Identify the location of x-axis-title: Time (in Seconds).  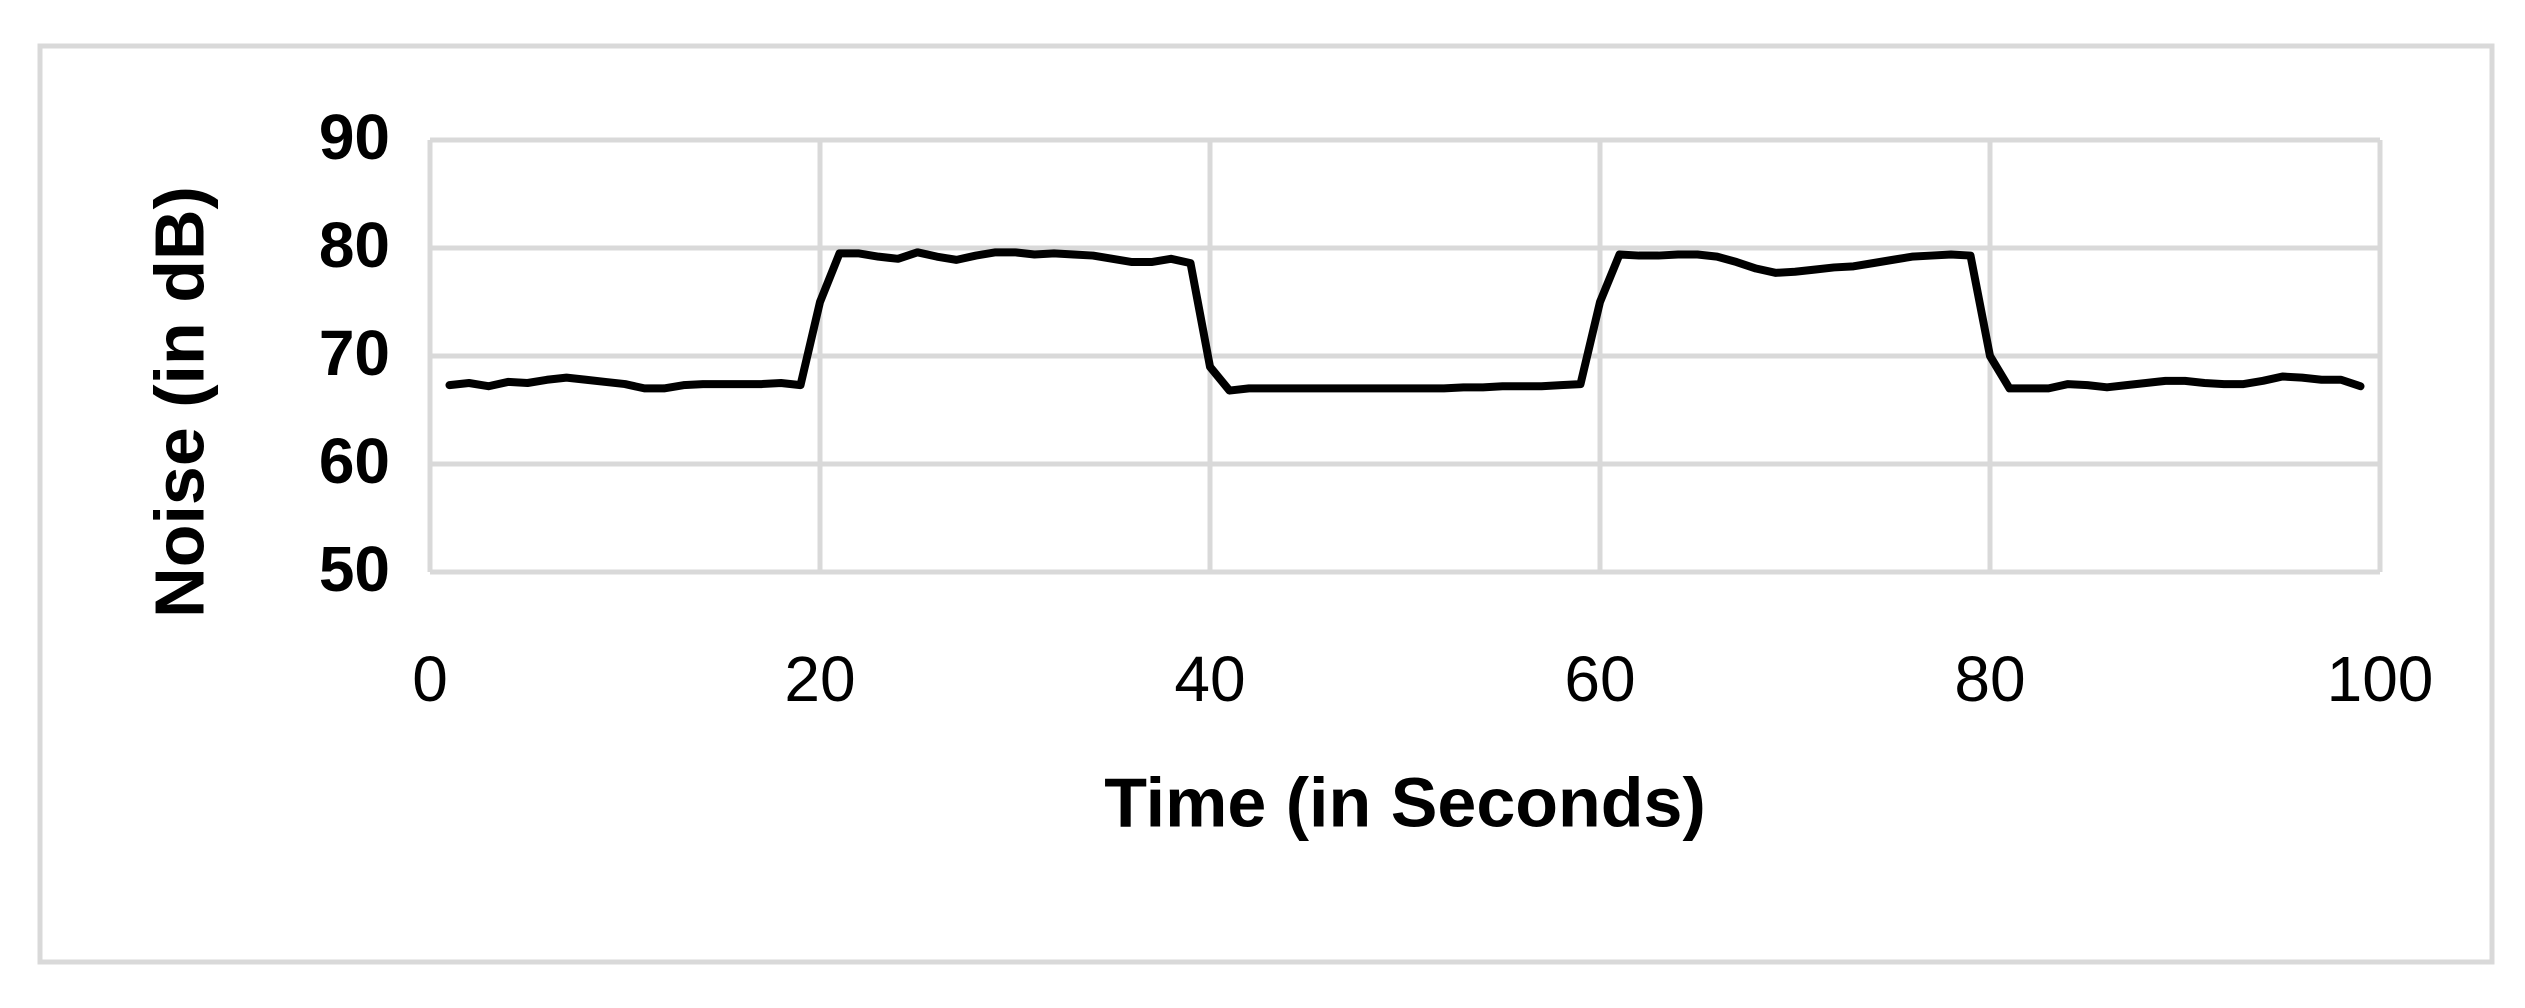
(1405, 802).